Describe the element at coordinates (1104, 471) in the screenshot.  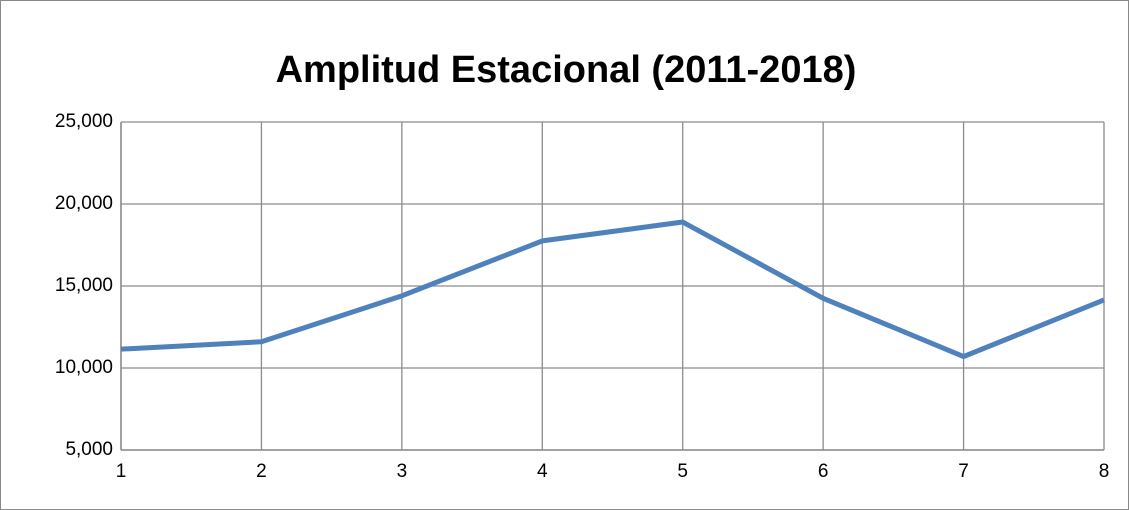
I see `x-tick-label: 8` at that location.